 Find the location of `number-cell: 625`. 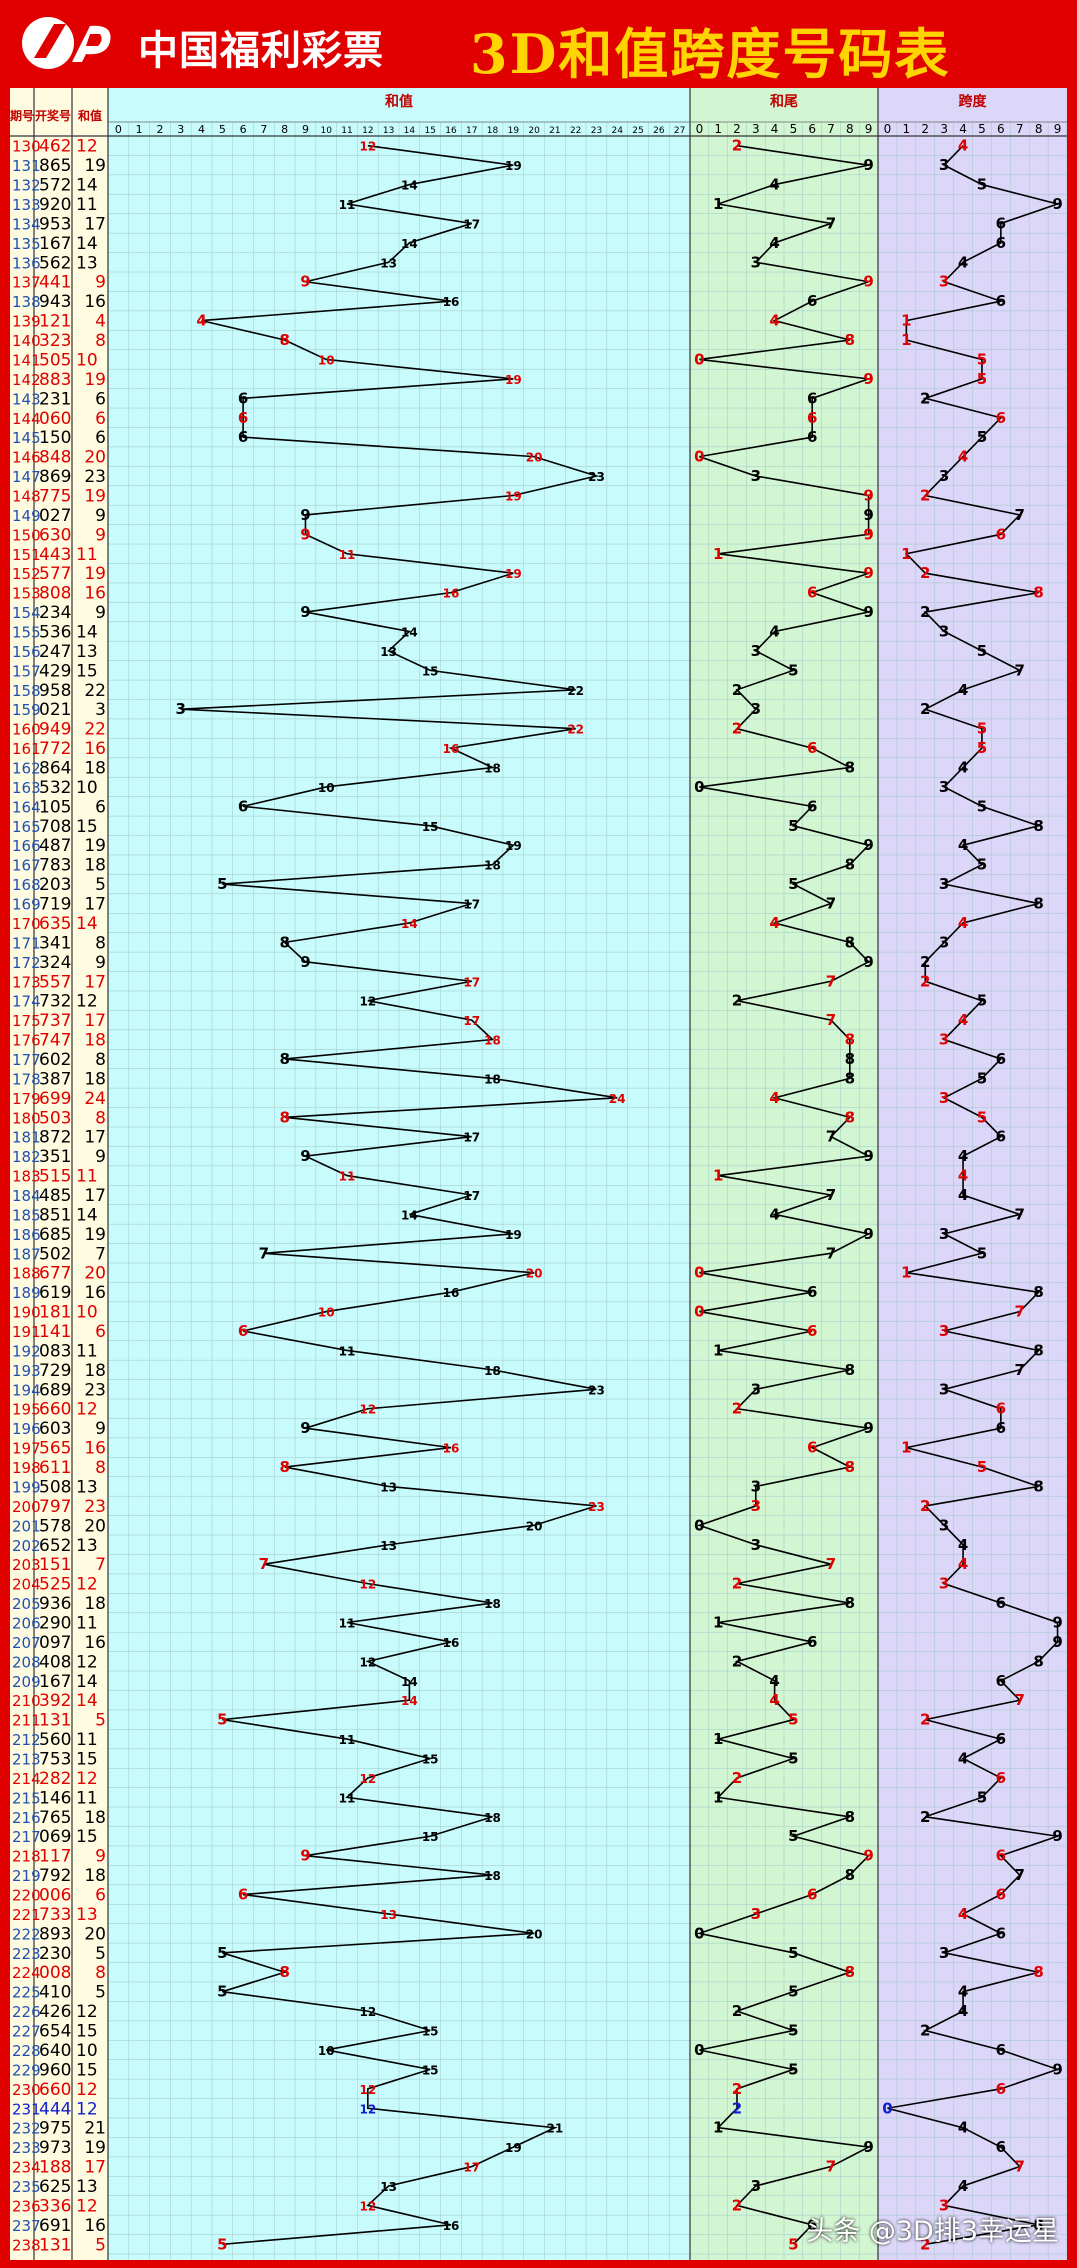

number-cell: 625 is located at coordinates (55, 2187).